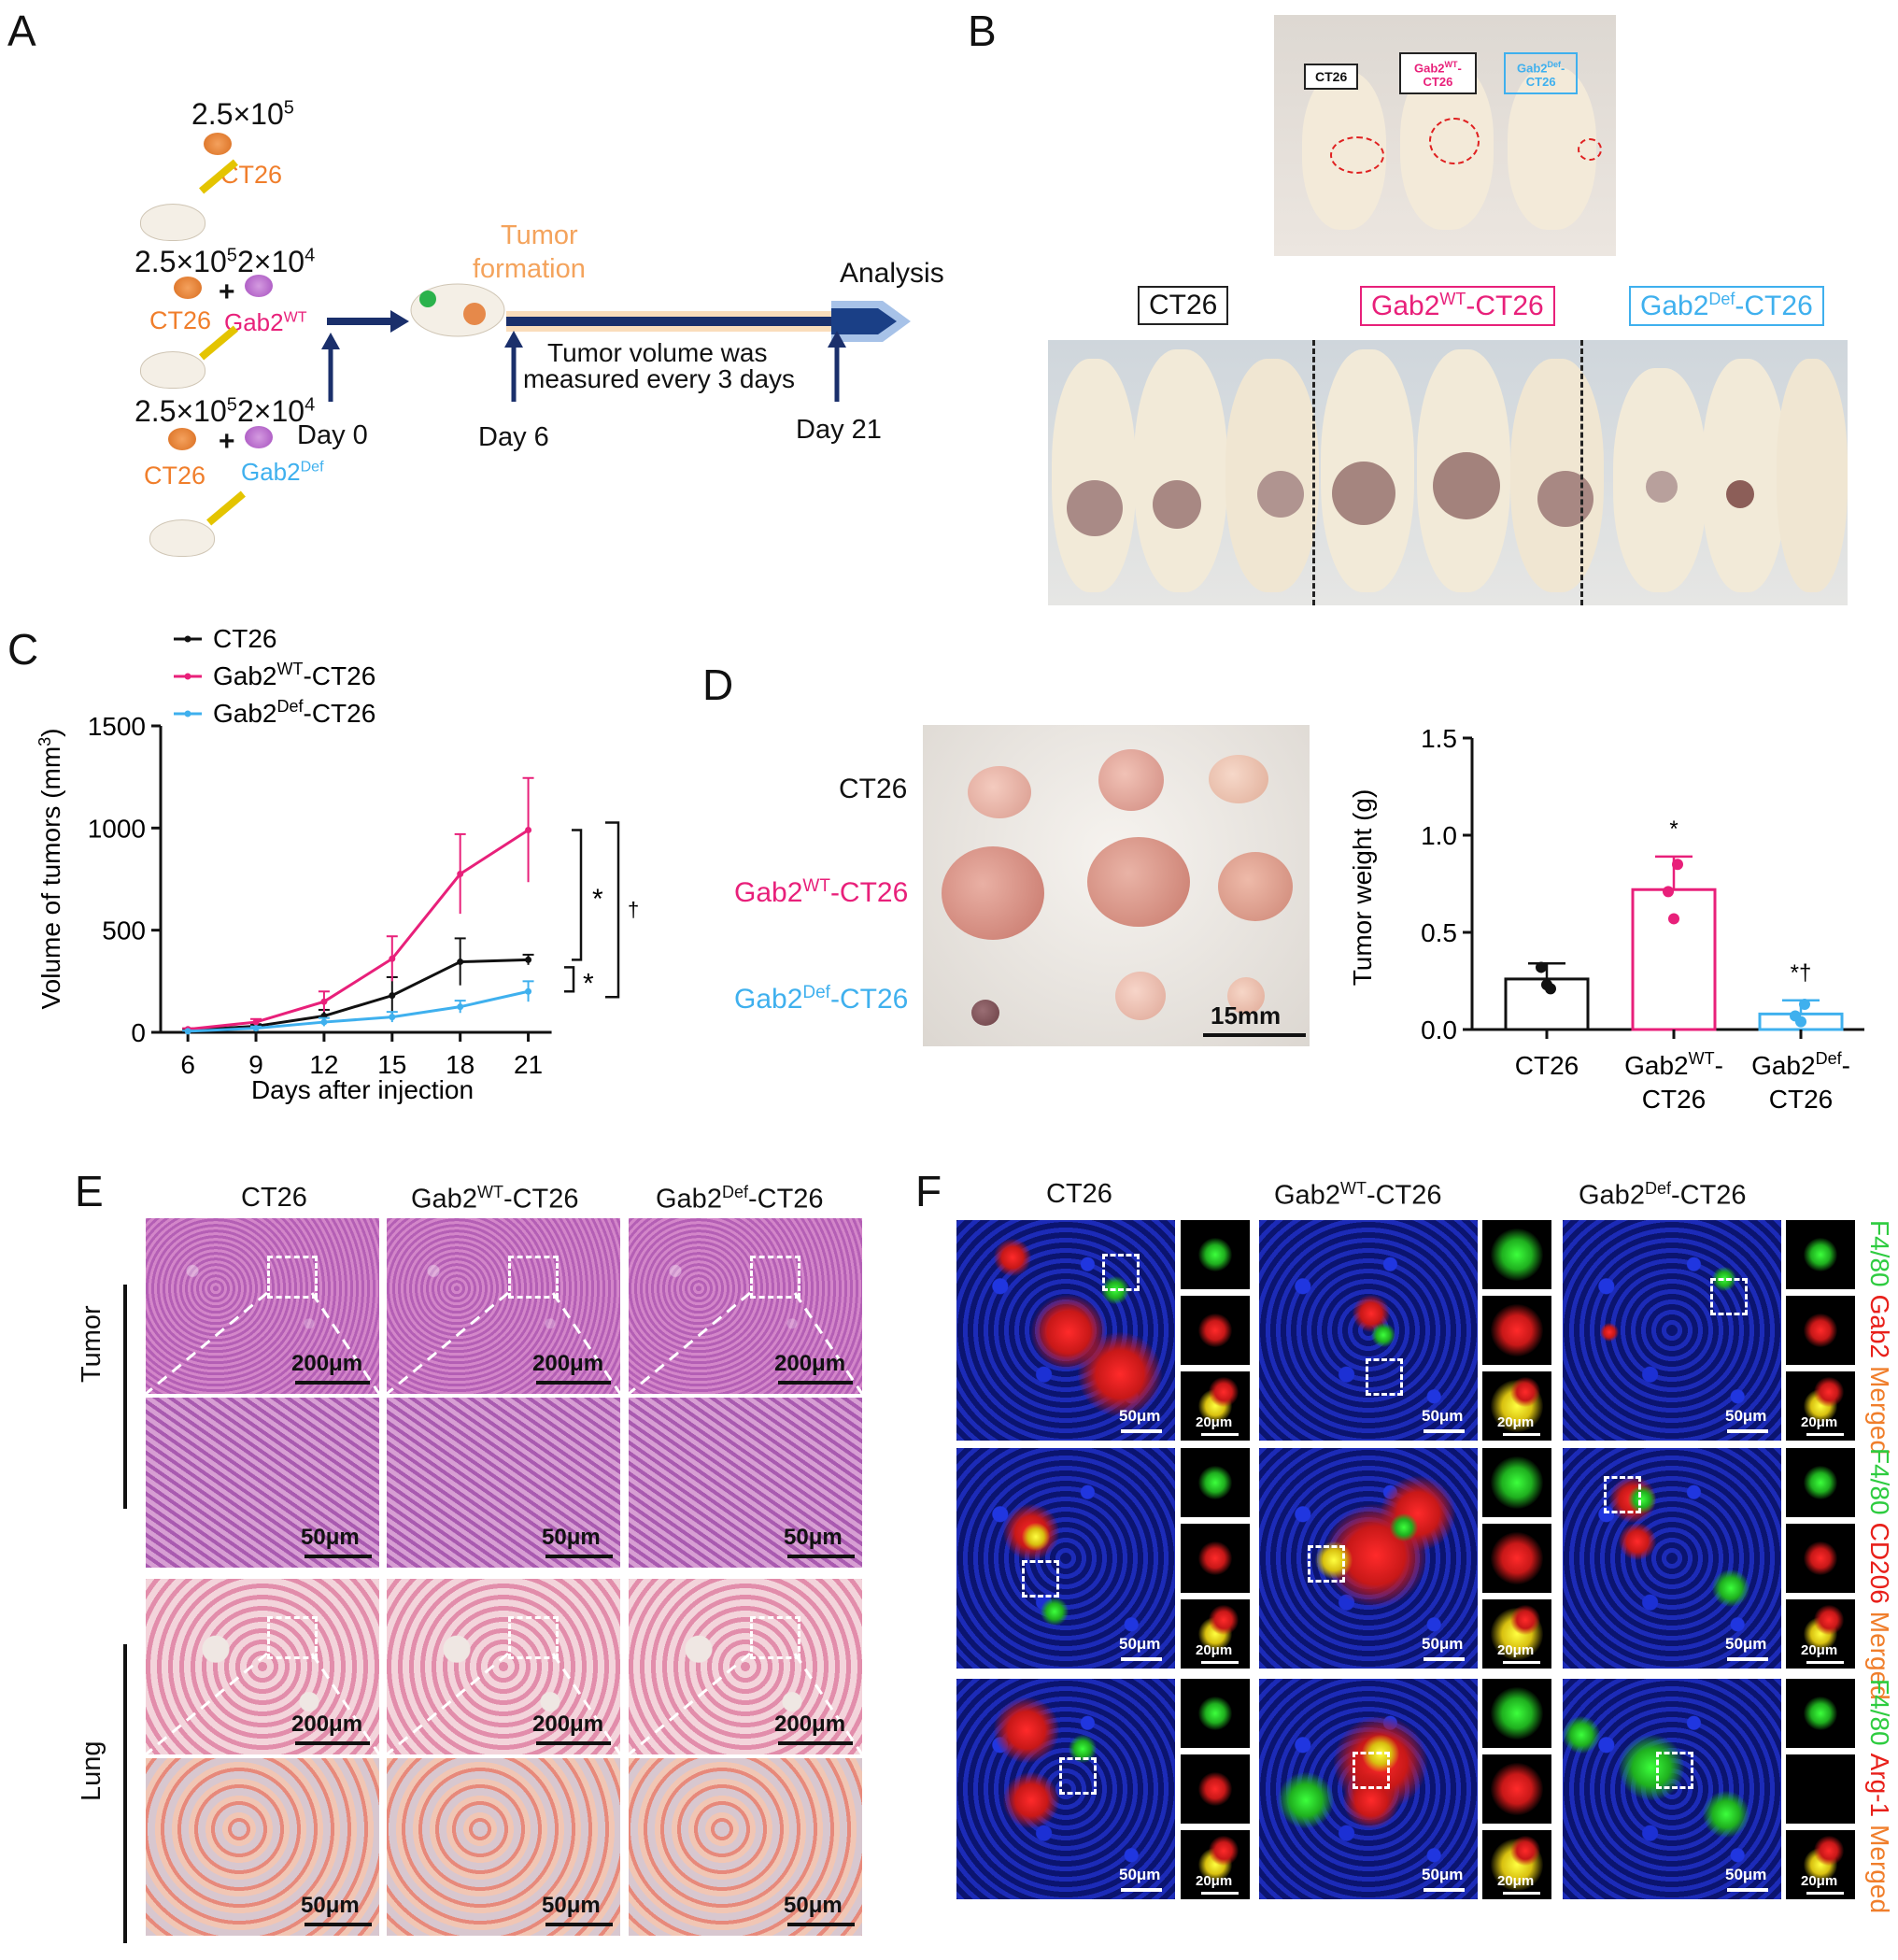 This screenshot has height=1960, width=1898. Describe the element at coordinates (1214, 1881) in the screenshot. I see `scale-bar-label: 20μm` at that location.